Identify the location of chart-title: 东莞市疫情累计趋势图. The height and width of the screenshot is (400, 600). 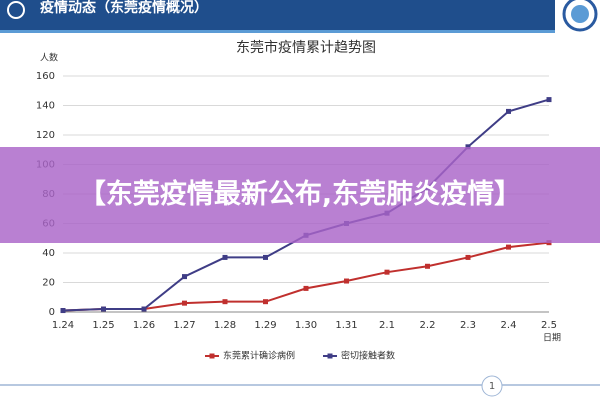
(306, 47).